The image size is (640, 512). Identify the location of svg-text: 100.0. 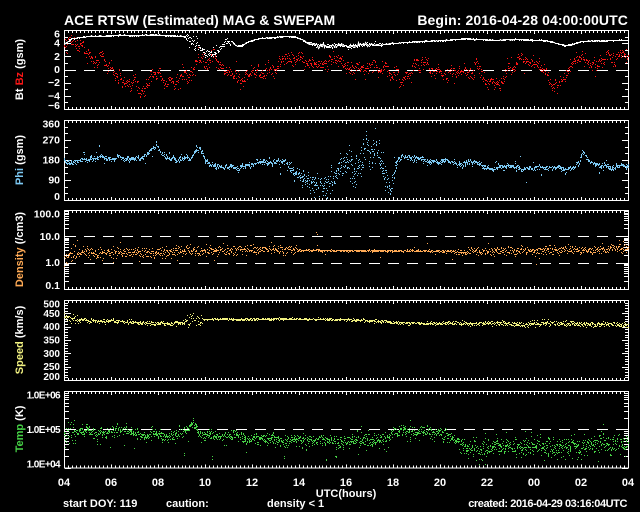
(47, 215).